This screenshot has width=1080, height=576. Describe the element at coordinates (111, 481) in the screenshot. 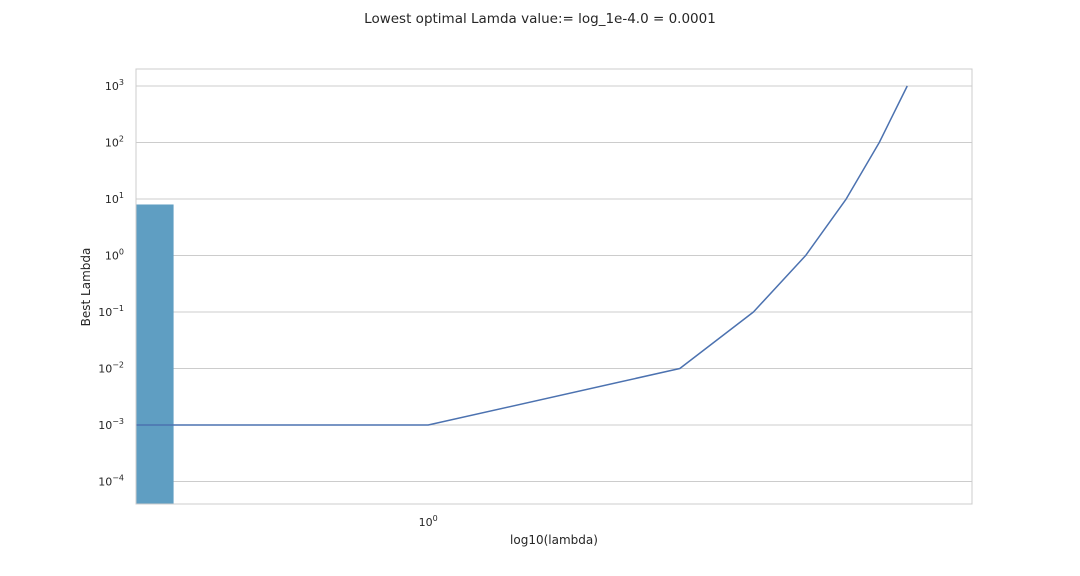

I see `y-tick-label: 10⁻⁴` at that location.